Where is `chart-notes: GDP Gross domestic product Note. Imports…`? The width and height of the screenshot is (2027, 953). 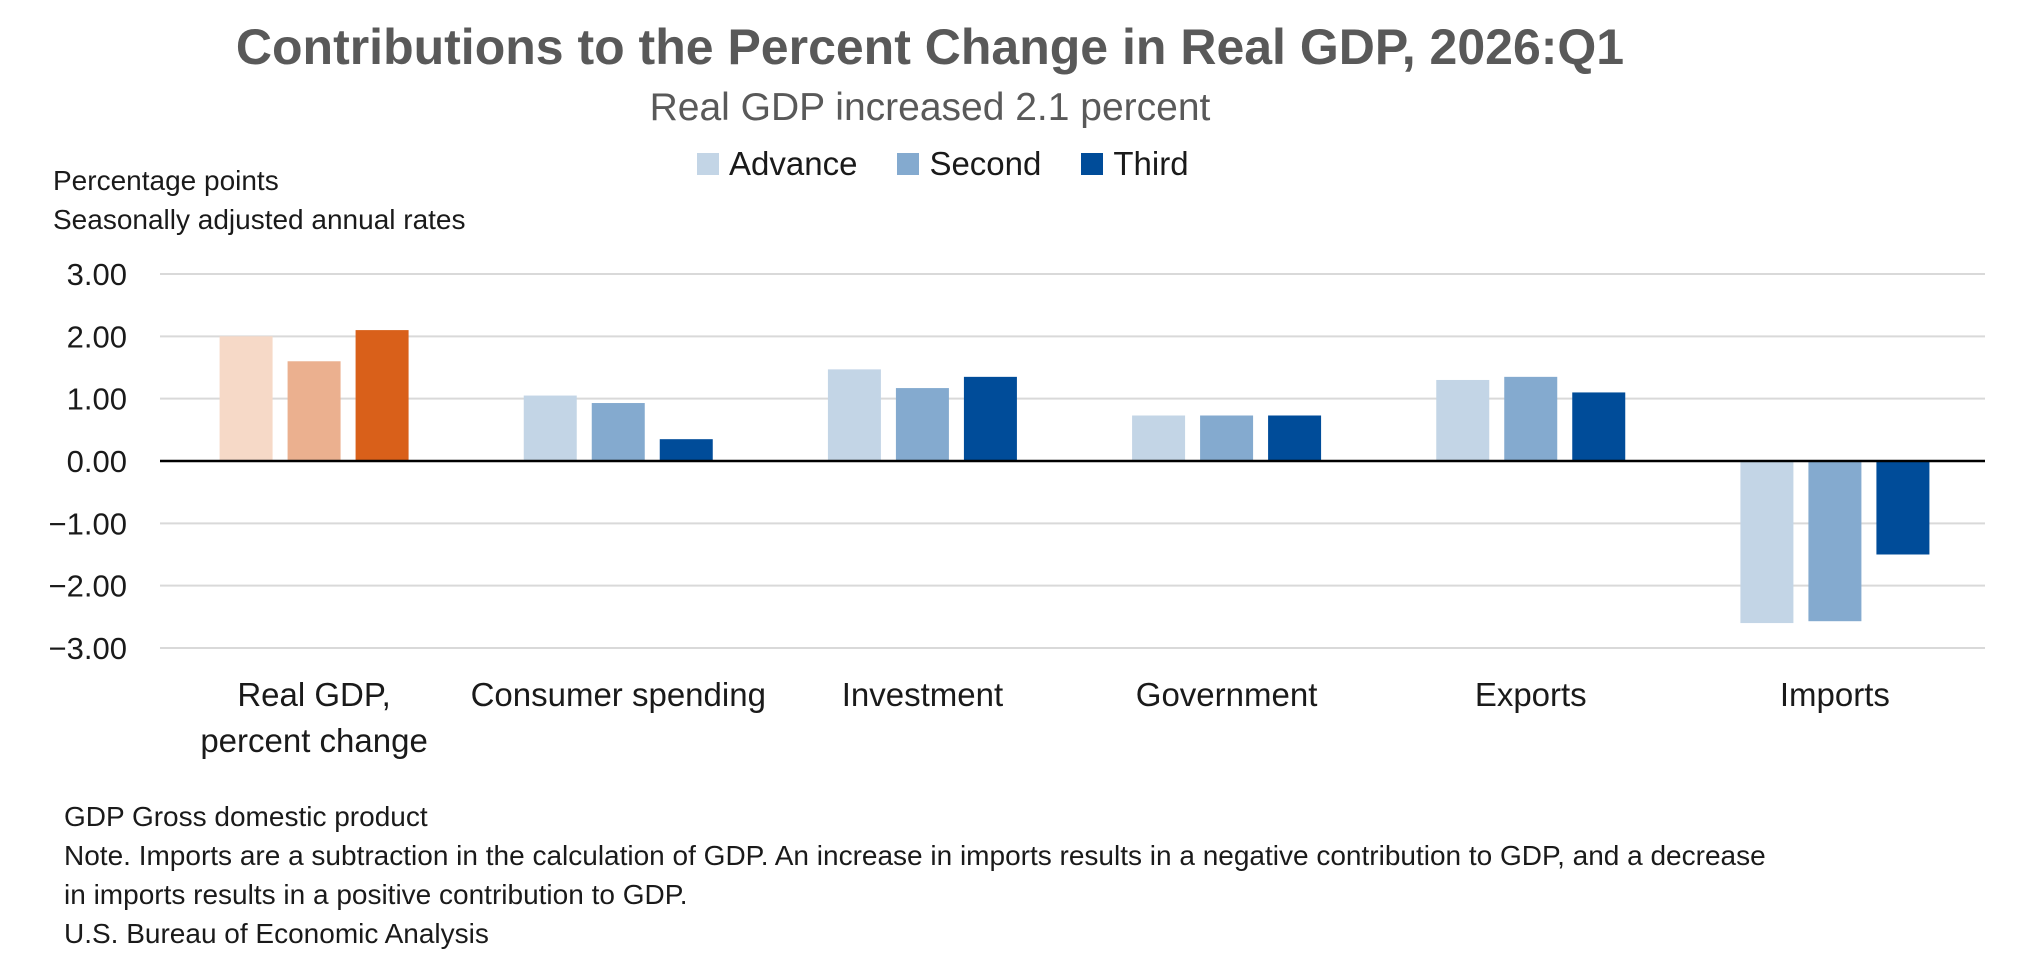
chart-notes: GDP Gross domestic product Note. Imports… is located at coordinates (915, 875).